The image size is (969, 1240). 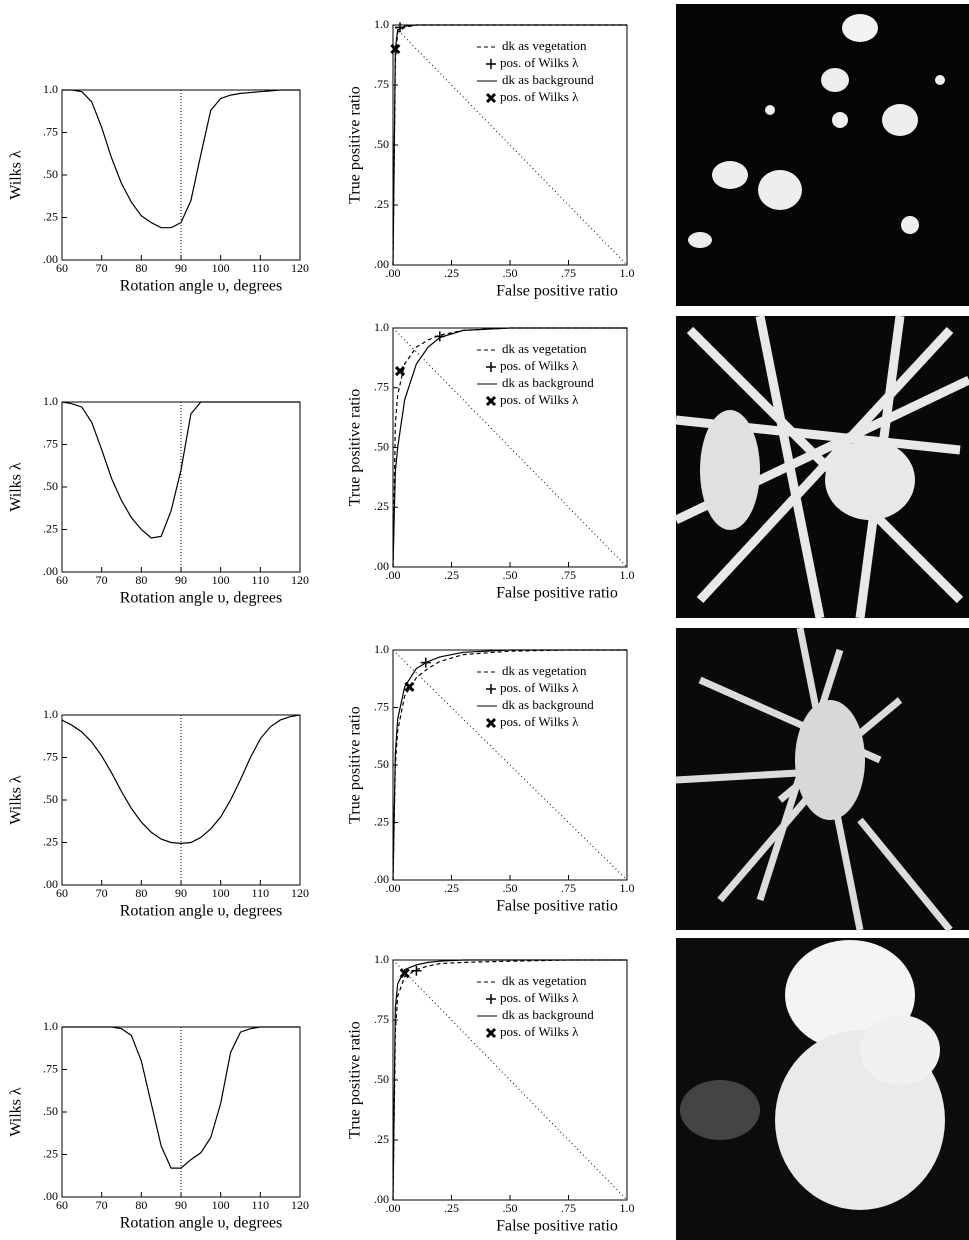 What do you see at coordinates (181, 580) in the screenshot?
I see `x-tick-label: 90` at bounding box center [181, 580].